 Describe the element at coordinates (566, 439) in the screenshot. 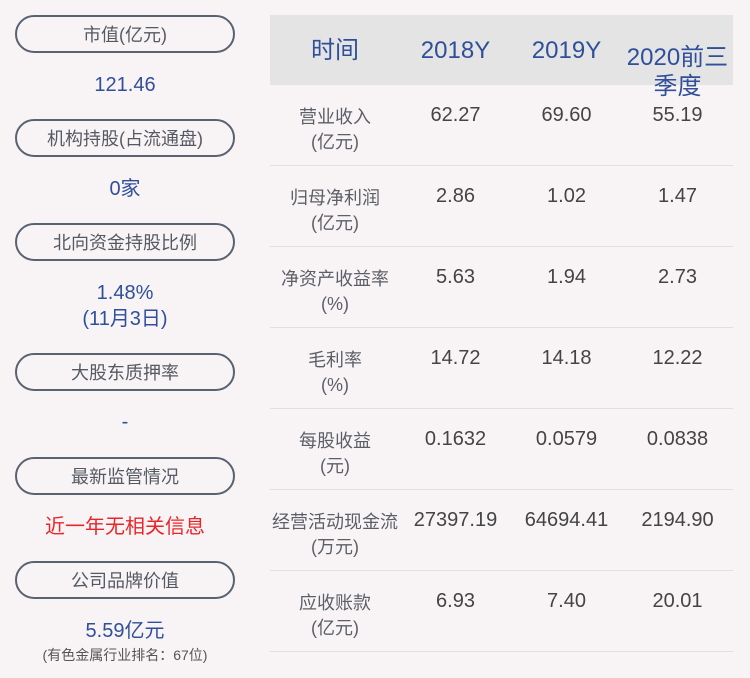

I see `table-cell: 0.0579` at that location.